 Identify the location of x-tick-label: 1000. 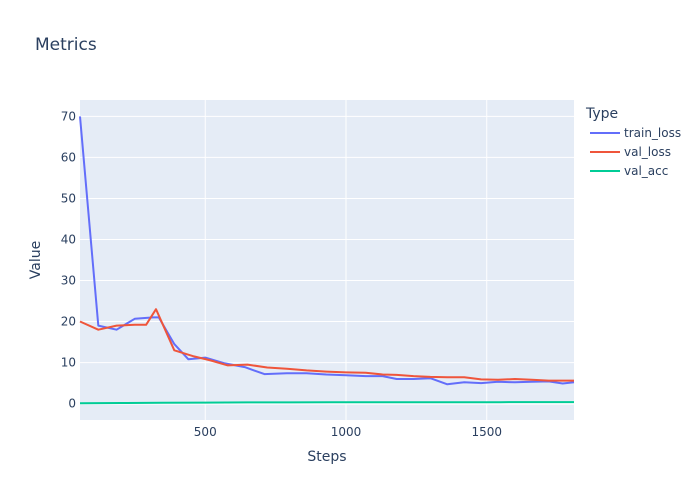
(346, 432).